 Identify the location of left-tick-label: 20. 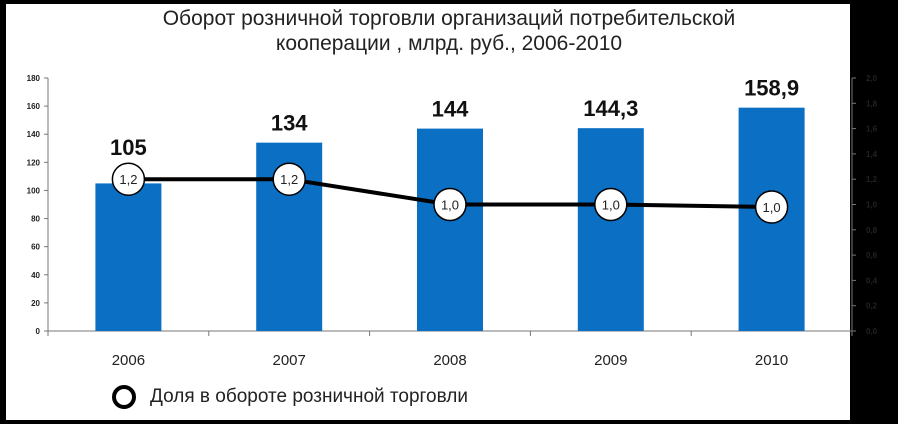
(35, 303).